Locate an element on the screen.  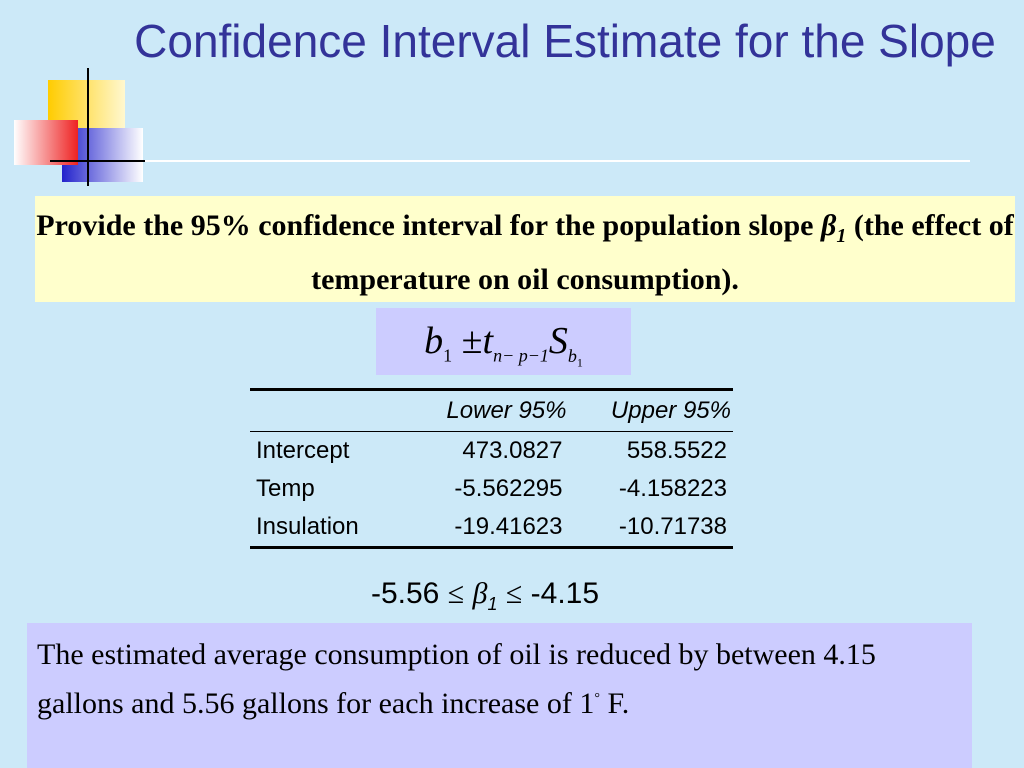
value-cell: -5.562295 is located at coordinates (508, 488).